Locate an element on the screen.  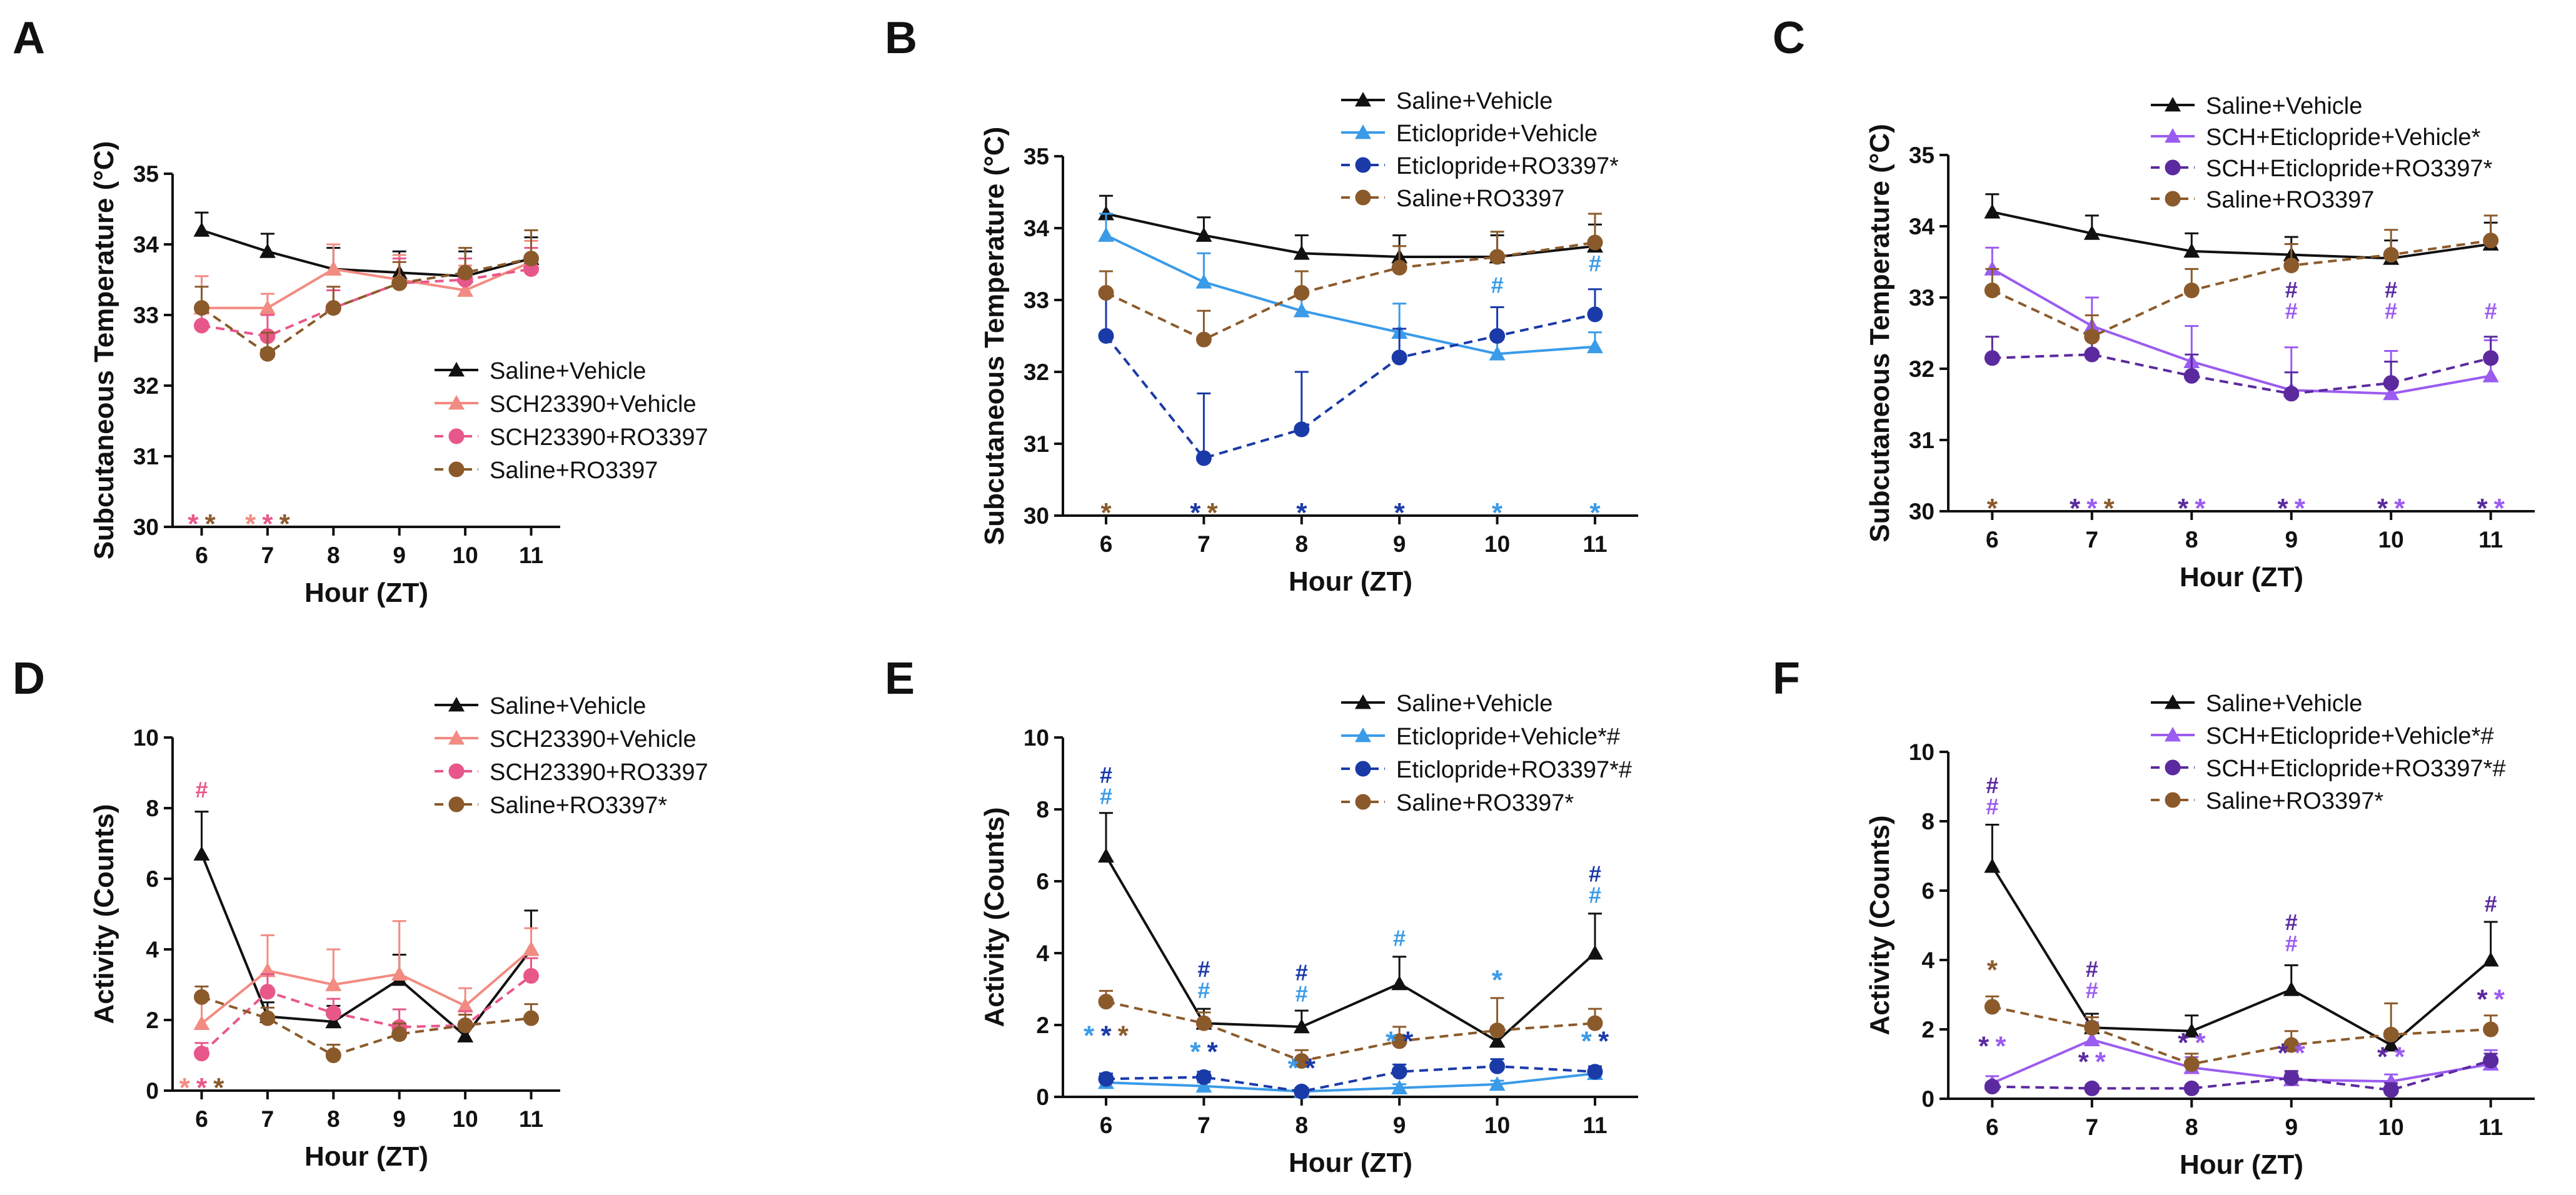
y-tick-label: 34 is located at coordinates (1037, 228).